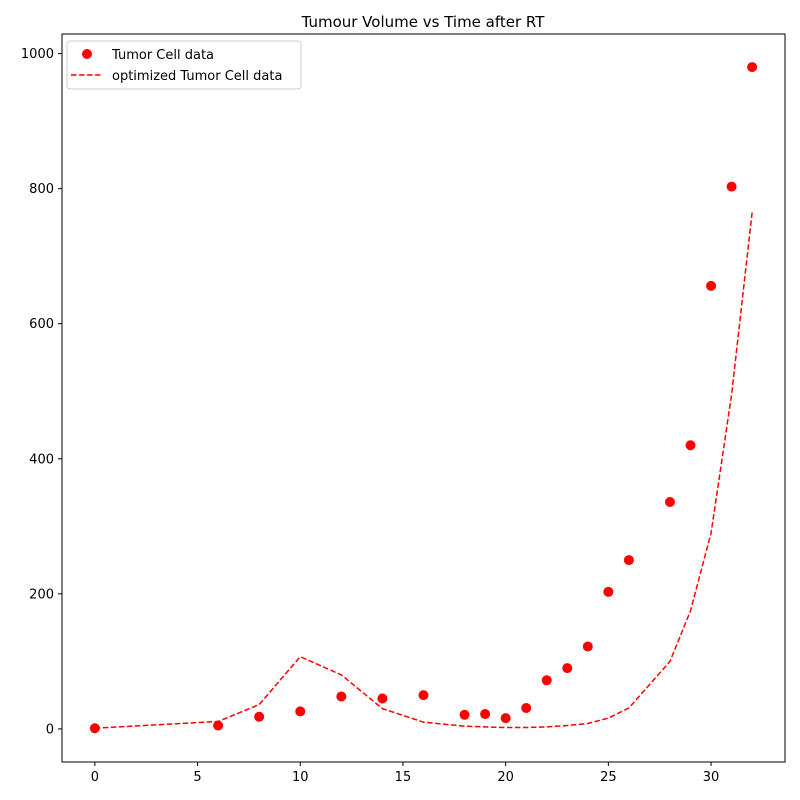  What do you see at coordinates (41, 189) in the screenshot?
I see `y-tick-label: 800` at bounding box center [41, 189].